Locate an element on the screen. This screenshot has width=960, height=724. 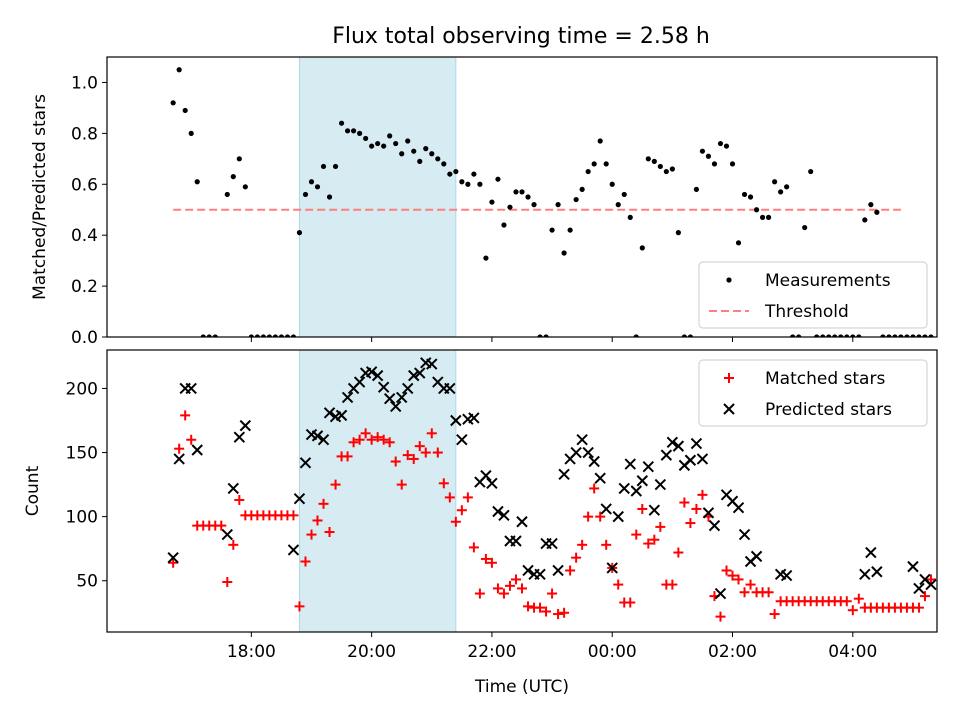
y-axis-label: Count is located at coordinates (33, 490).